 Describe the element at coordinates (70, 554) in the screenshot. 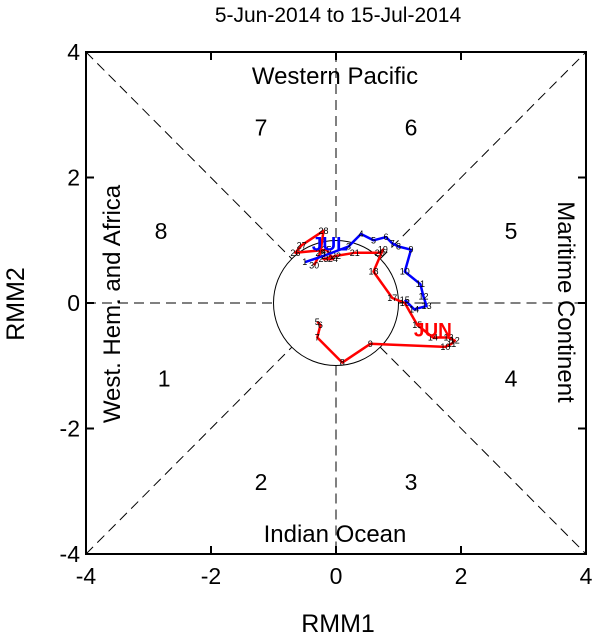

I see `y-tick-label: -4` at that location.